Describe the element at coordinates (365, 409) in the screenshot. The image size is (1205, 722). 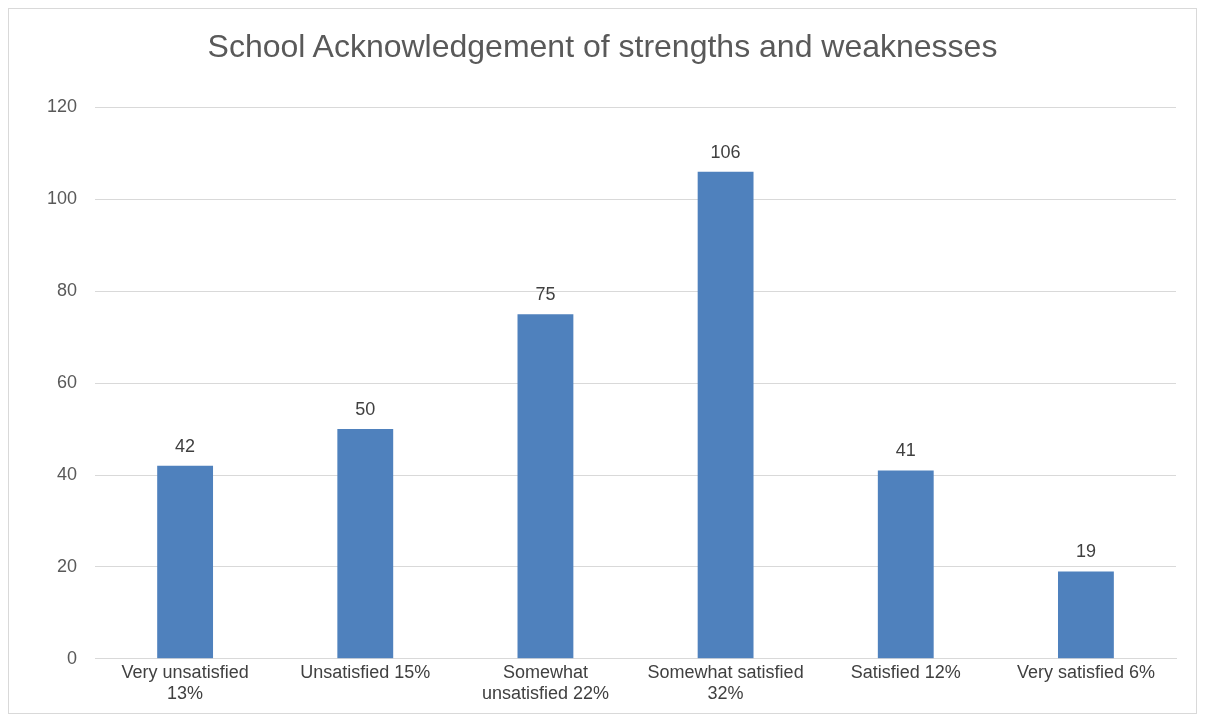
I see `data-label: 50` at that location.